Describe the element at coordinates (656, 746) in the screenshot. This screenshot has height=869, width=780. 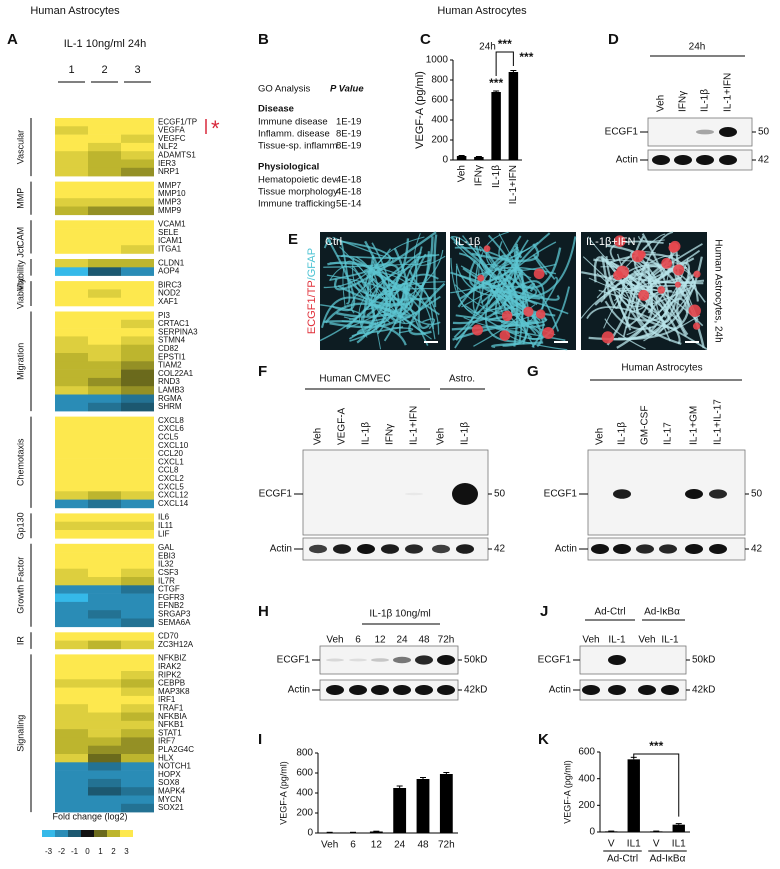
I see `significance: ***` at that location.